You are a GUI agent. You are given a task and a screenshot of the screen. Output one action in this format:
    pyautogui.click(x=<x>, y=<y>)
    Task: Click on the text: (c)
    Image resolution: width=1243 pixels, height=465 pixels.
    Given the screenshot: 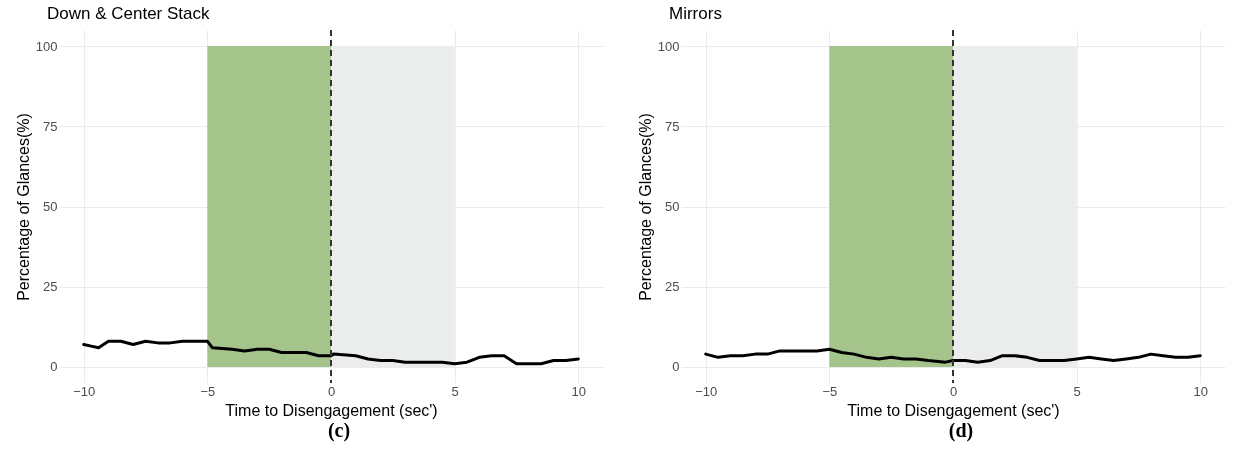 What is the action you would take?
    pyautogui.click(x=338, y=430)
    